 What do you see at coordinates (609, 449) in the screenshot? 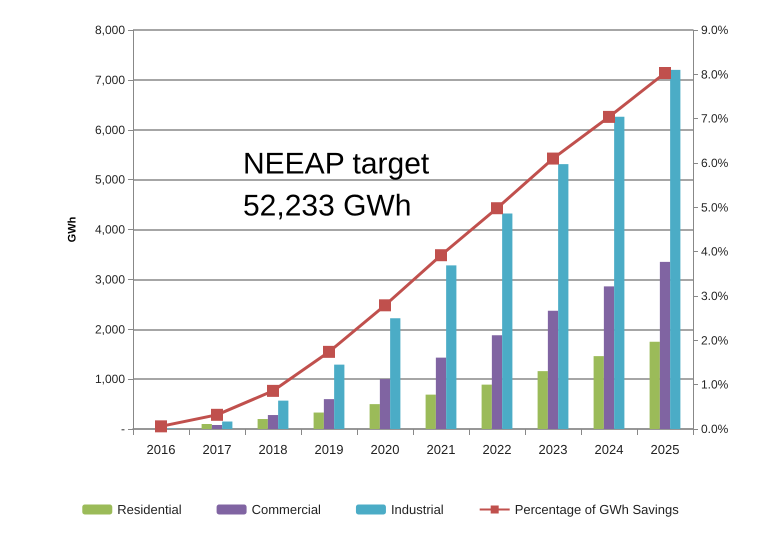
I see `x-tick-label: 2024` at bounding box center [609, 449].